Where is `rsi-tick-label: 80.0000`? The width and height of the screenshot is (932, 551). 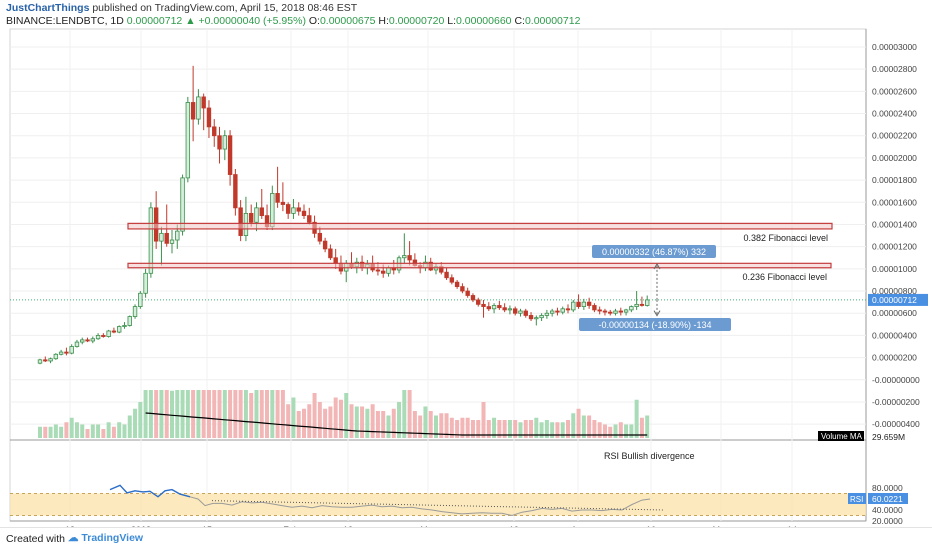 rsi-tick-label: 80.0000 is located at coordinates (887, 488).